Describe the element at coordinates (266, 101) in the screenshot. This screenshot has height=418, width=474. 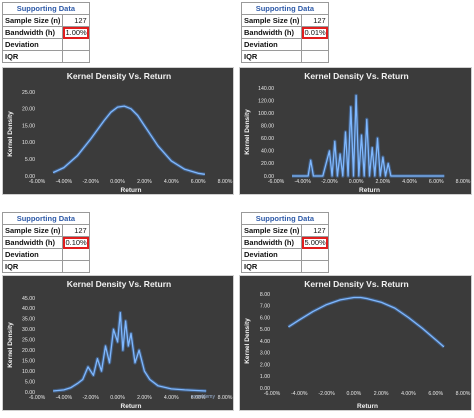
I see `y-tick-label: 120.00` at that location.